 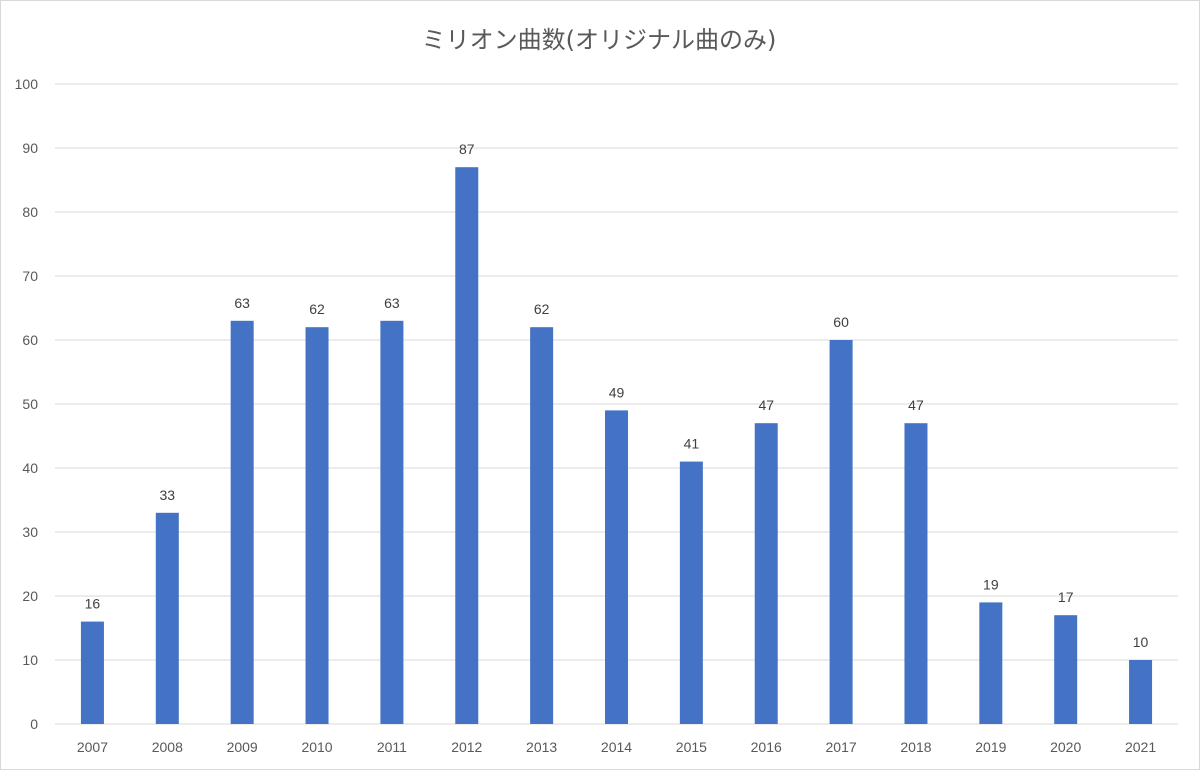 I want to click on data-label-2018: 47, so click(x=916, y=405).